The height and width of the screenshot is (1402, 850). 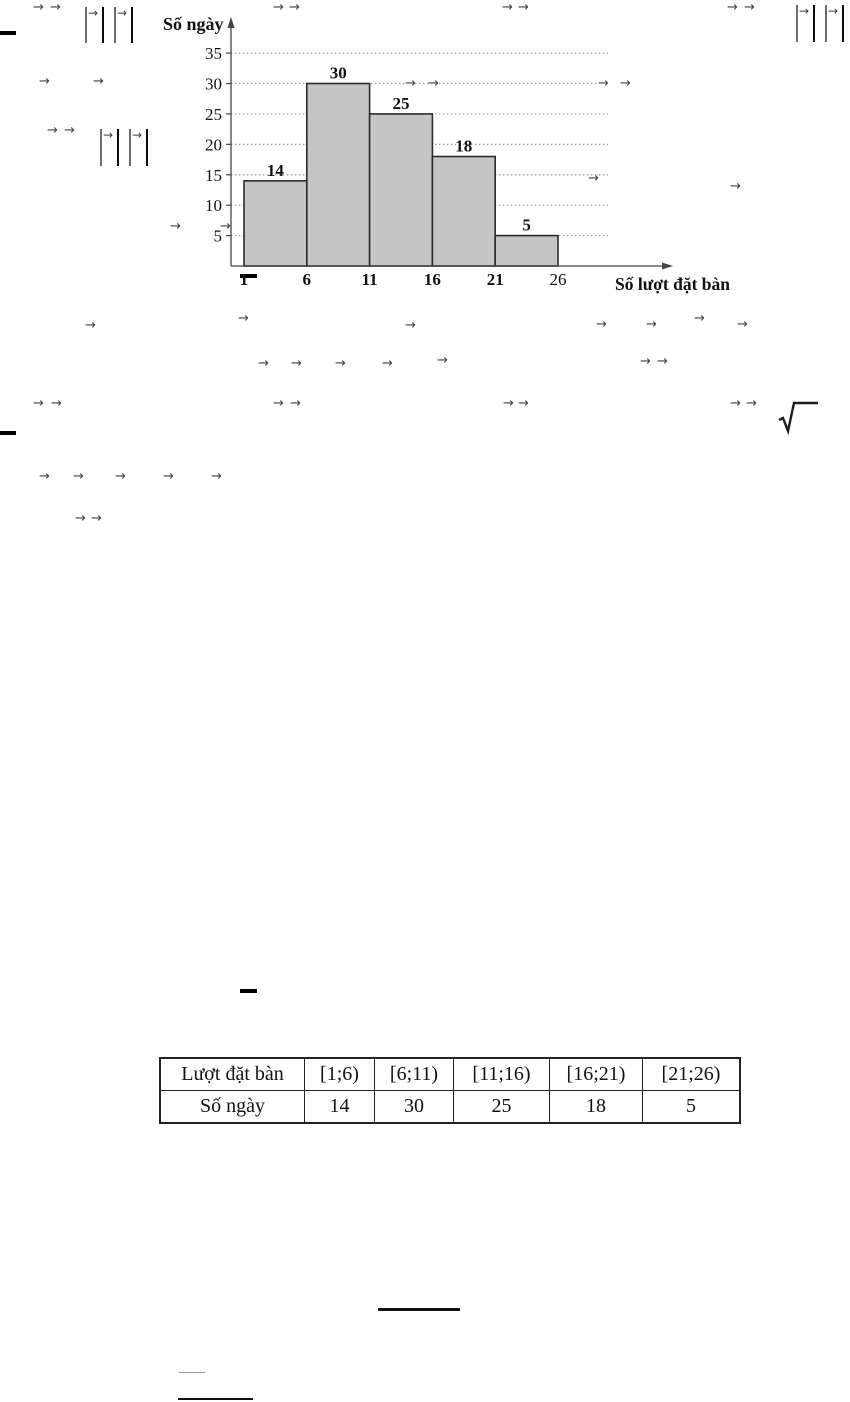 I want to click on x-tick-label: 11, so click(x=370, y=279).